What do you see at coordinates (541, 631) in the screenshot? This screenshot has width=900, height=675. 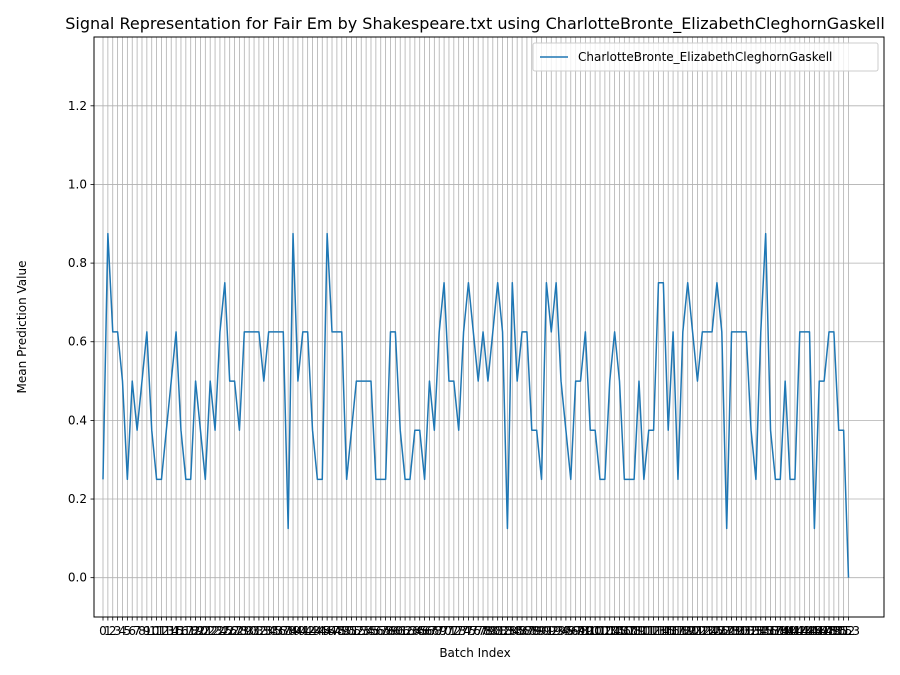 I see `x-tick-label: 90` at bounding box center [541, 631].